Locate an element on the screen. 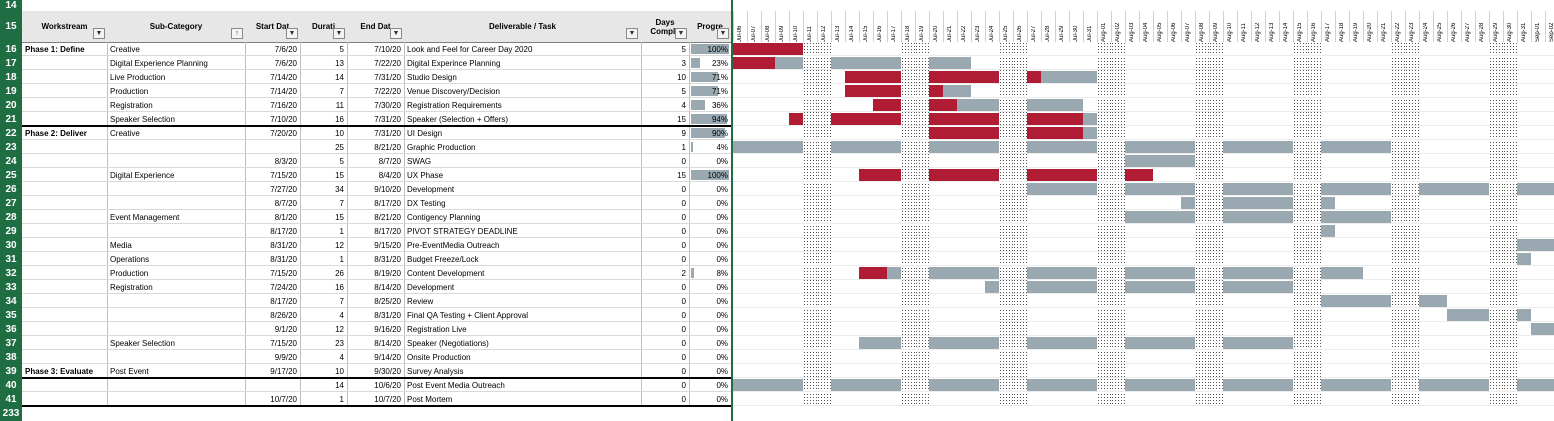  progress-cell: 36% is located at coordinates (719, 105).